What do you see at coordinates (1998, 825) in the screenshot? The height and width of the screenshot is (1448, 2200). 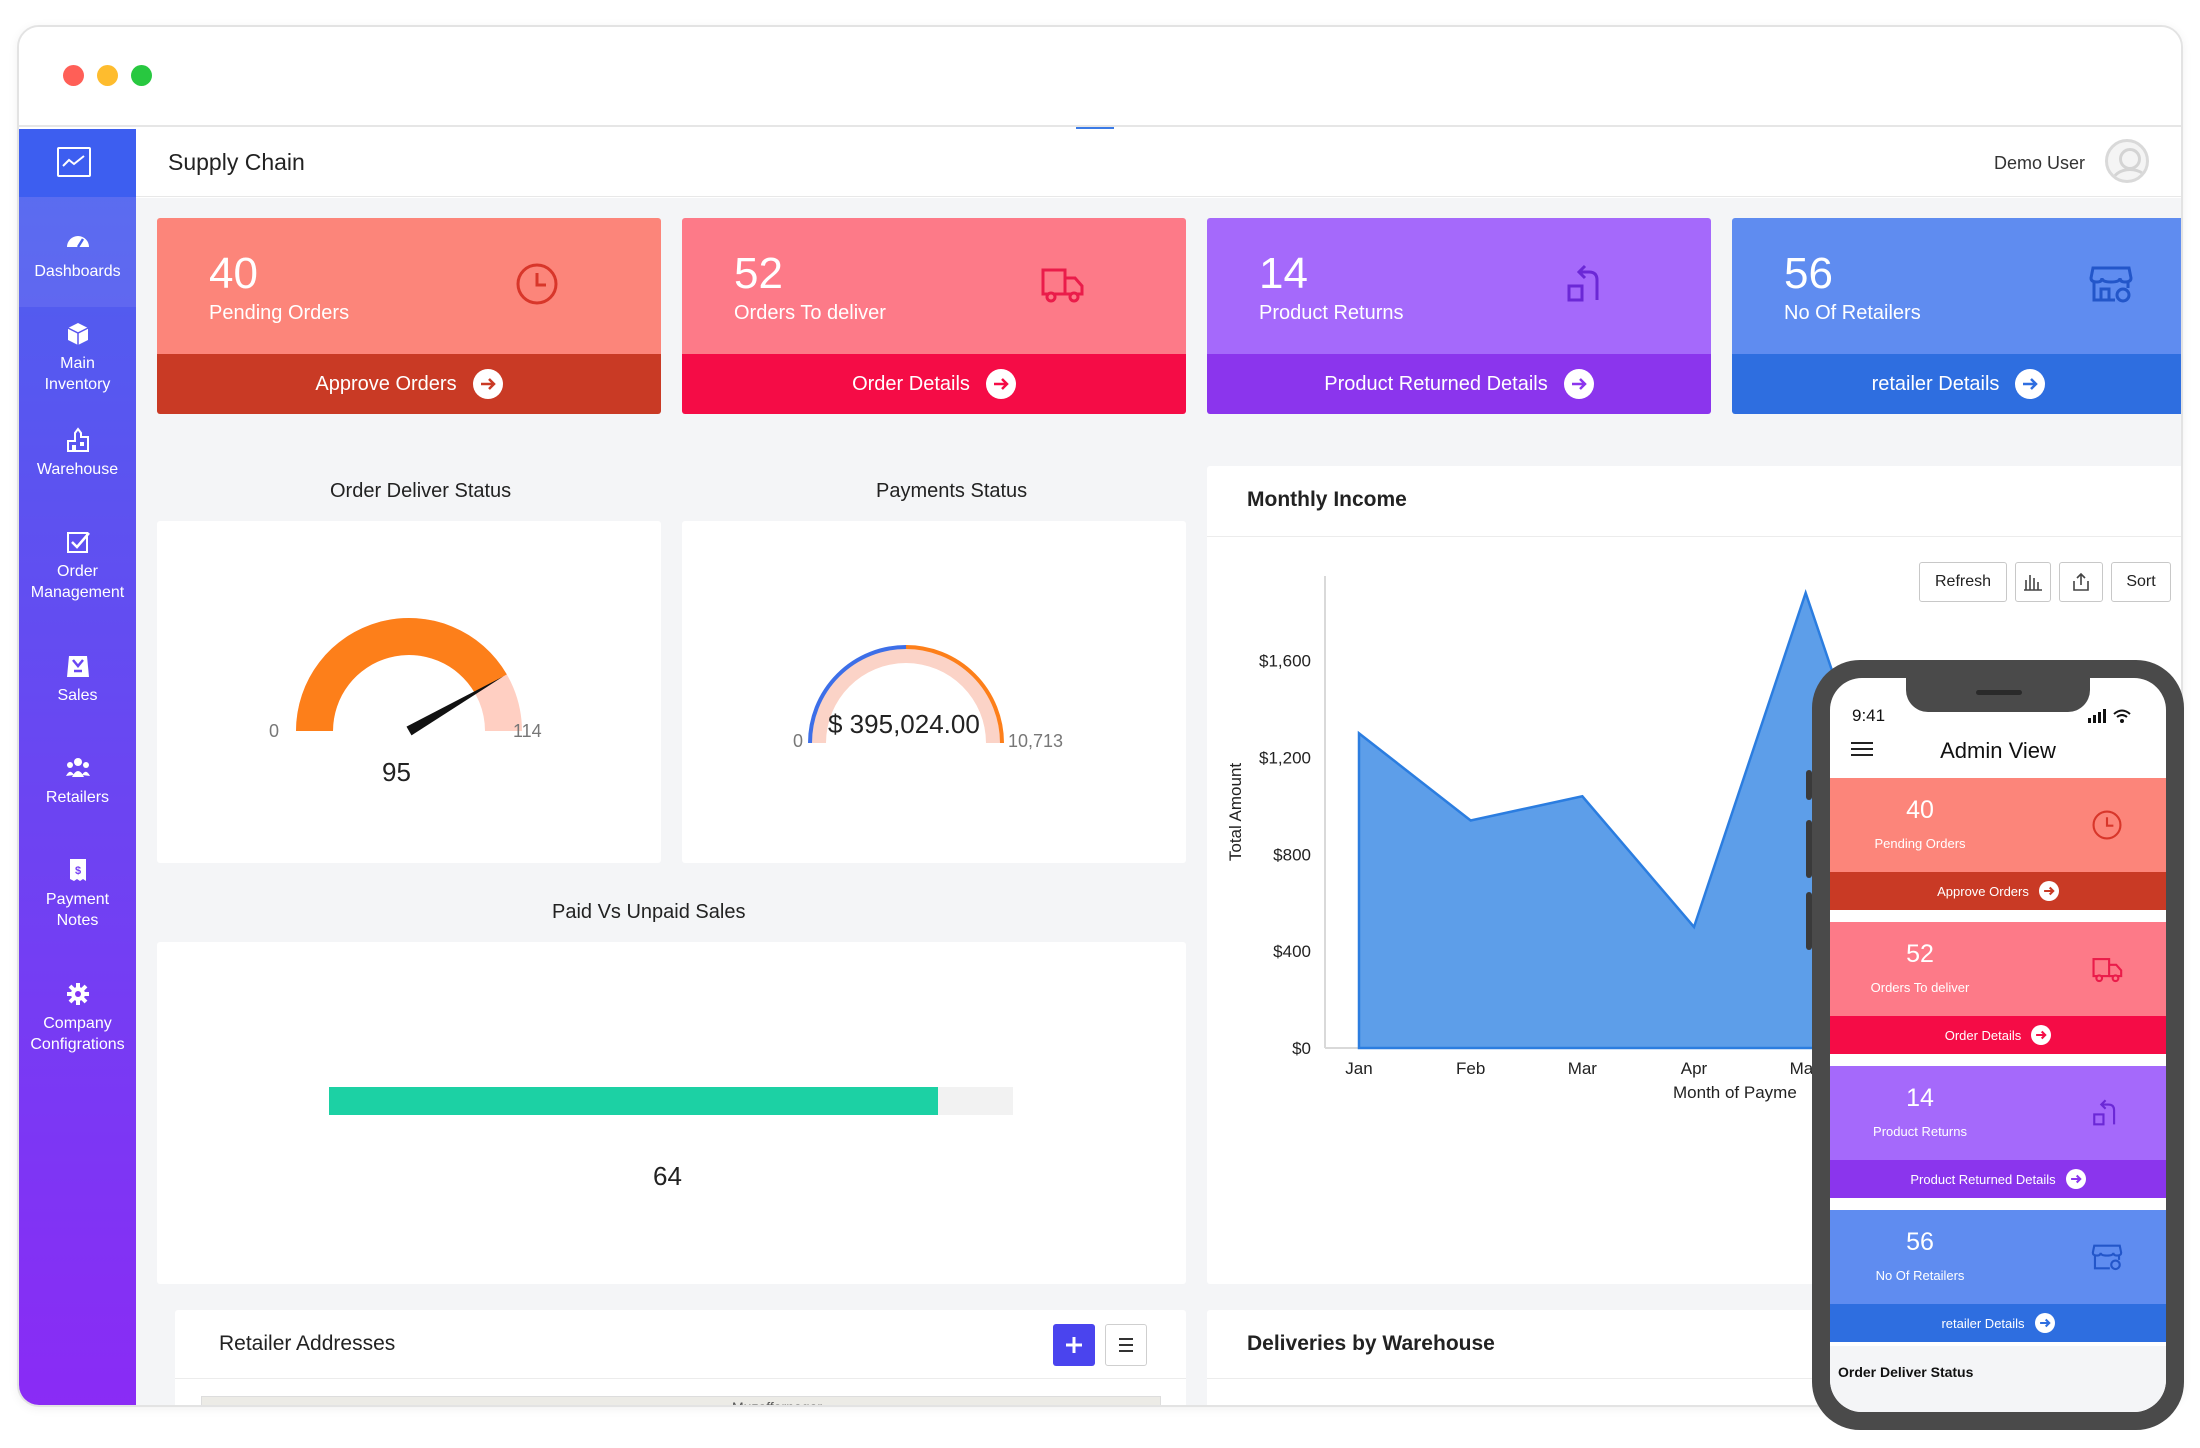 I see `card-top: 40 Pending Orders` at bounding box center [1998, 825].